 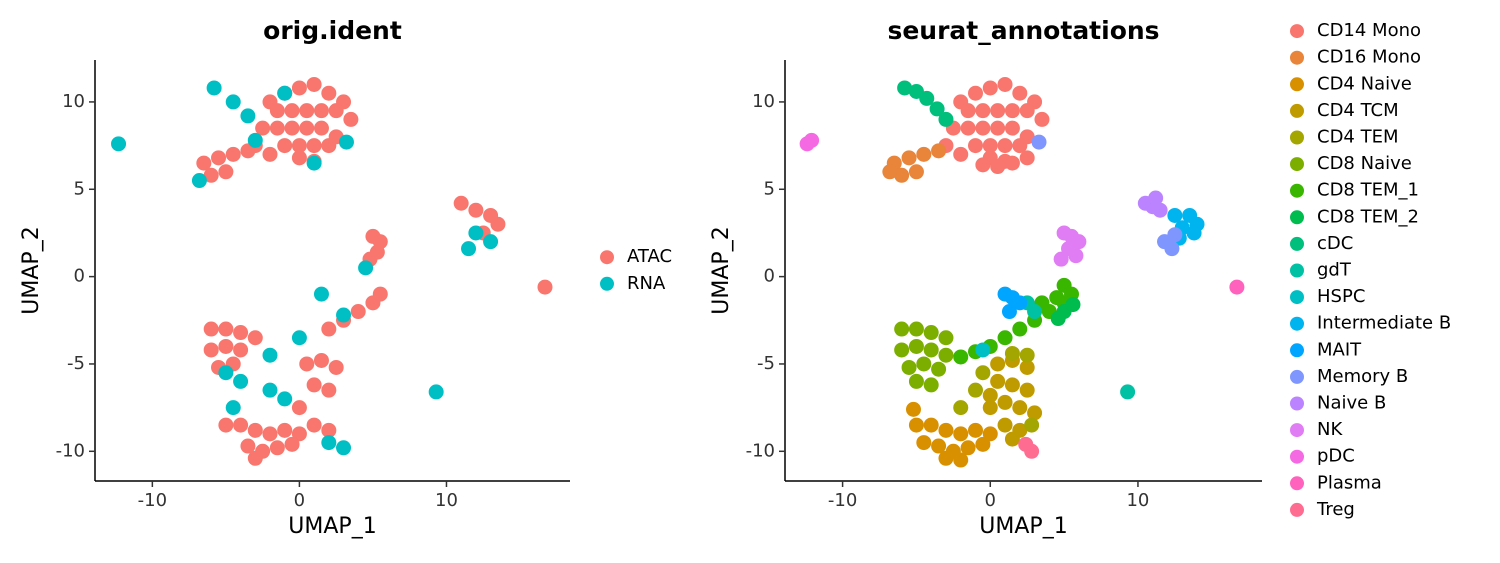 What do you see at coordinates (1358, 137) in the screenshot?
I see `legend-label: CD4 TEM` at bounding box center [1358, 137].